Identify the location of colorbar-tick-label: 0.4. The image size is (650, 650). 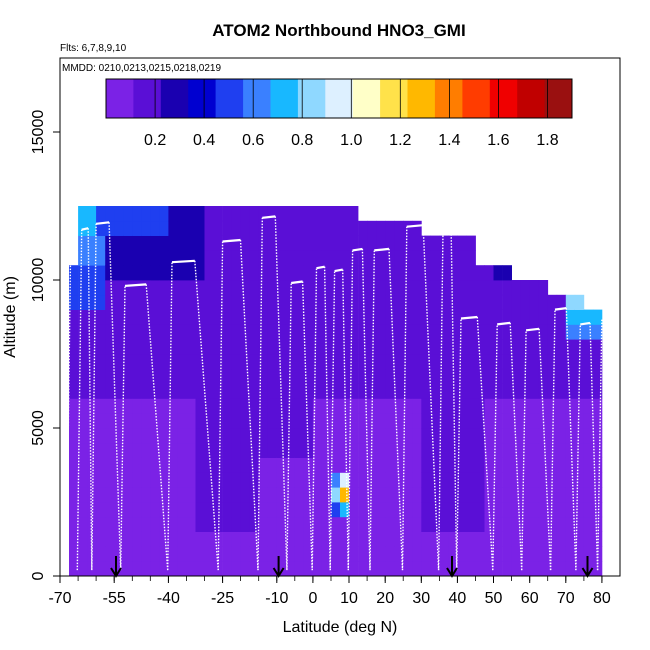
(204, 140).